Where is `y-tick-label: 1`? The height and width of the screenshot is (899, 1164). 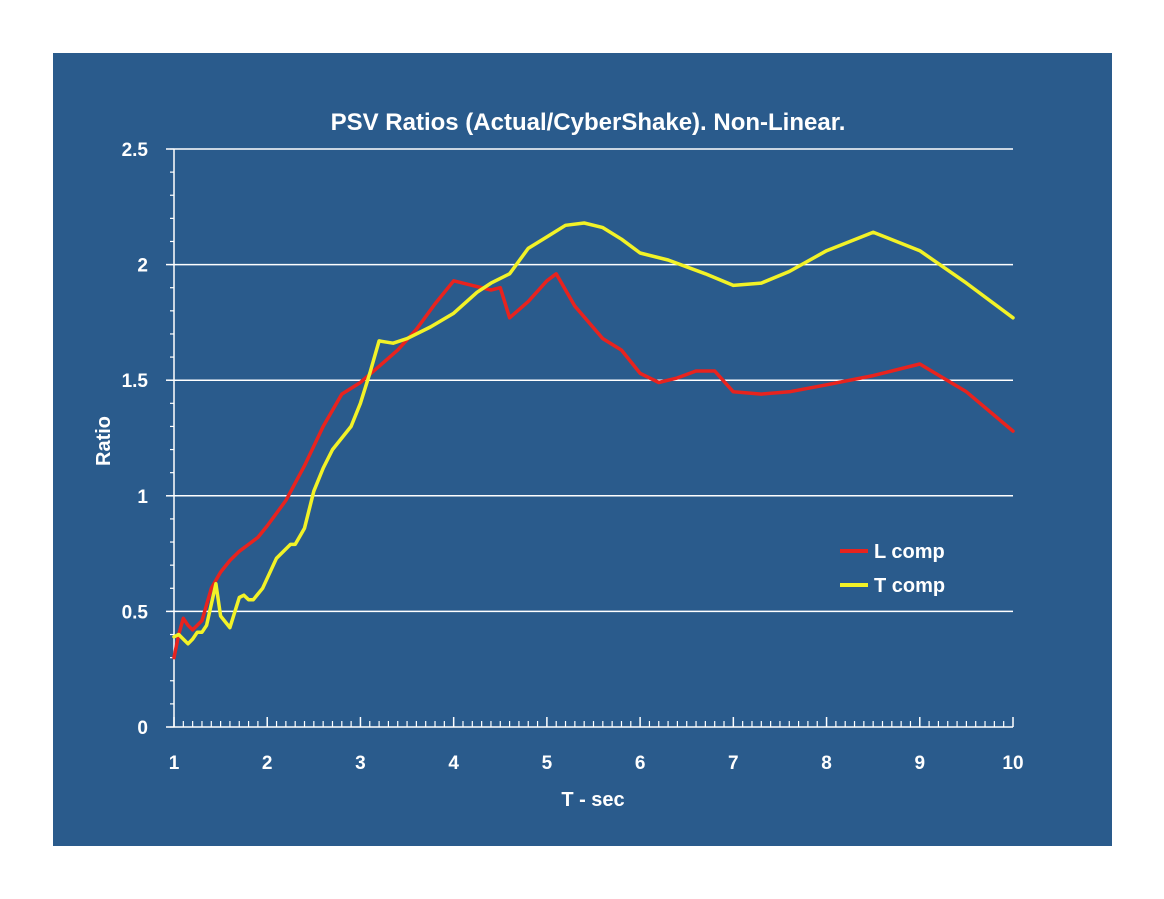
y-tick-label: 1 is located at coordinates (142, 497).